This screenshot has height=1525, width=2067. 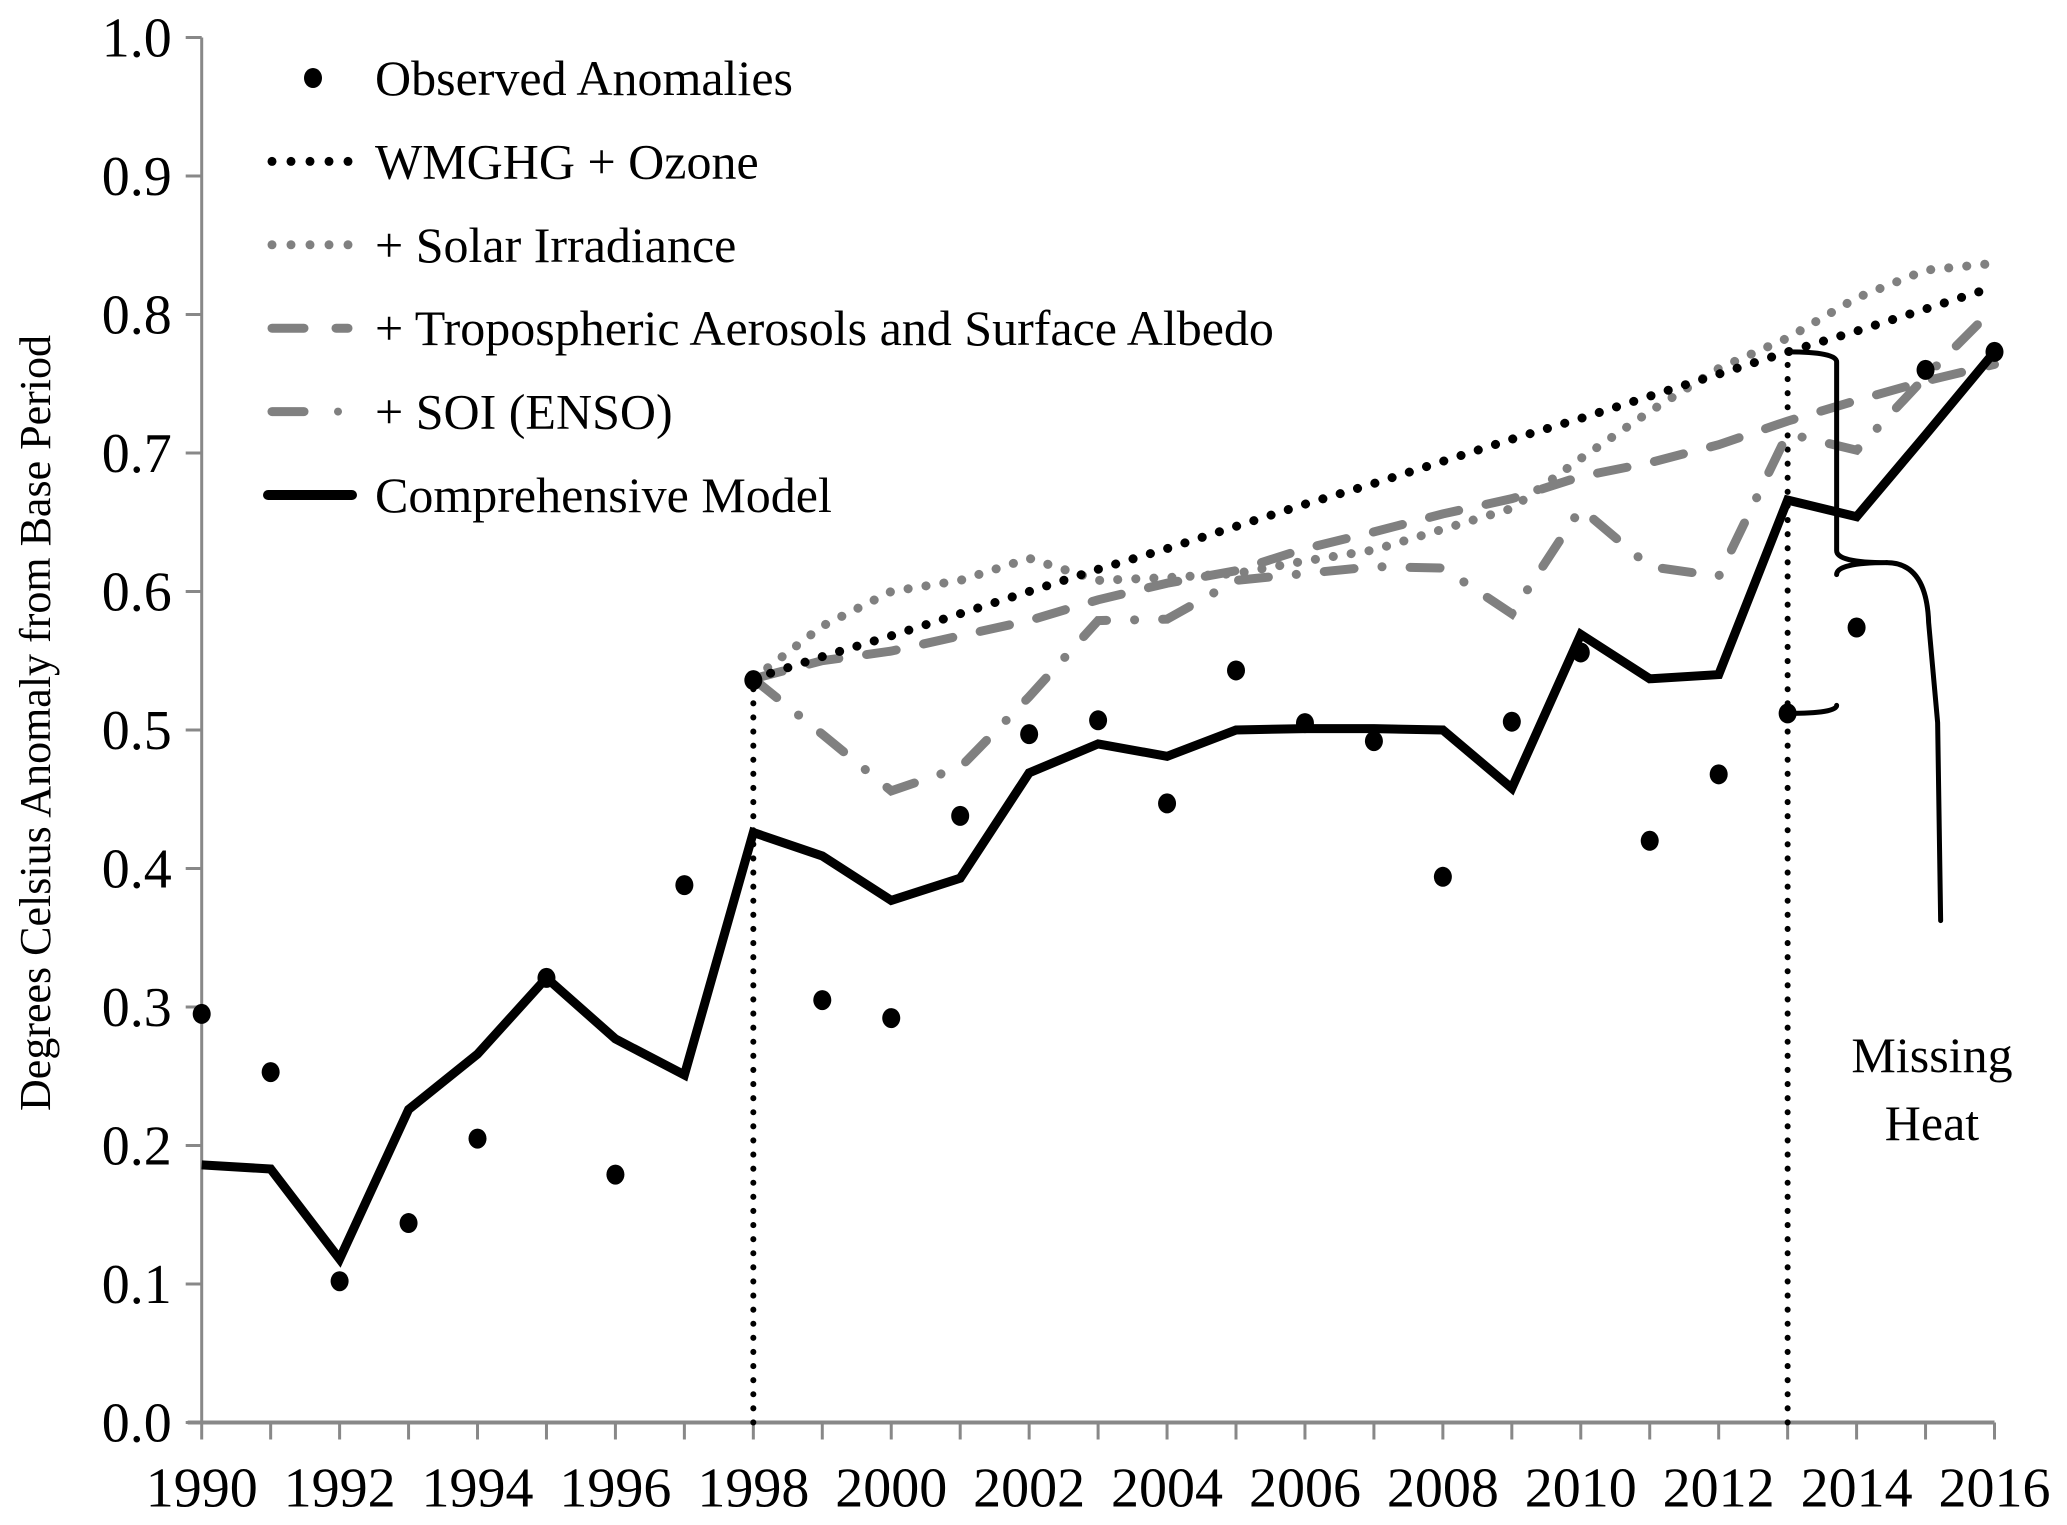 I want to click on x-tick-label: 2010, so click(x=1581, y=1489).